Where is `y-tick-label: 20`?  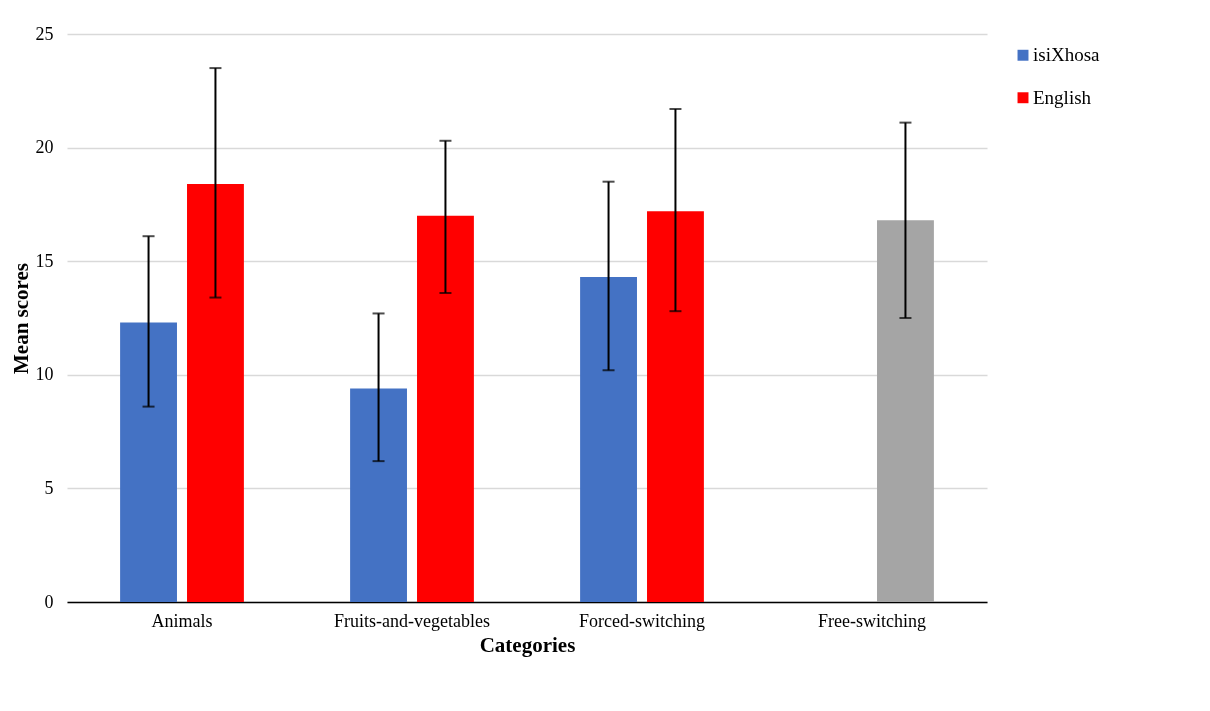 y-tick-label: 20 is located at coordinates (44, 147).